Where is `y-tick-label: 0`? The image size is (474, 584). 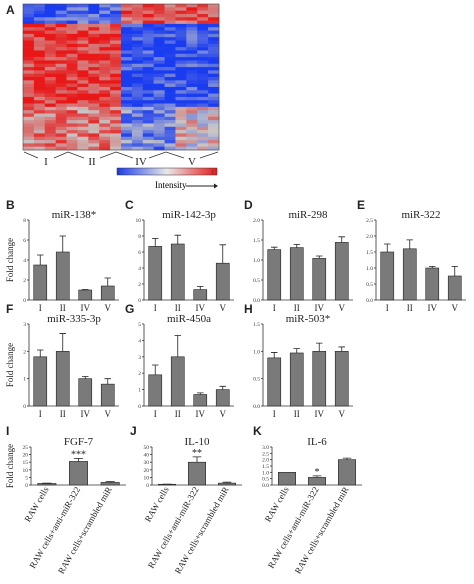 y-tick-label: 0 is located at coordinates (139, 301).